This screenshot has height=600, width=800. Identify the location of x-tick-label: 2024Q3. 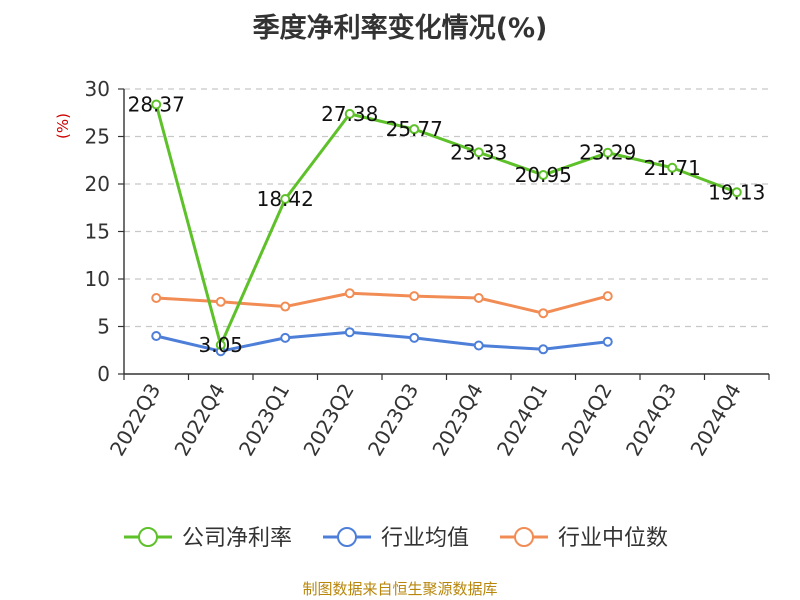
(651, 419).